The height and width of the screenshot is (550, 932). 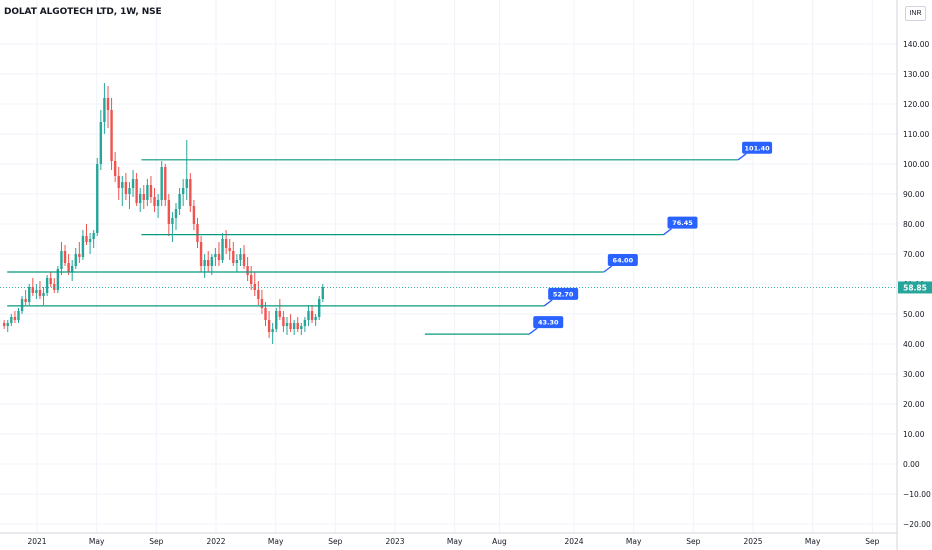 What do you see at coordinates (813, 541) in the screenshot?
I see `x-tick-label: May` at bounding box center [813, 541].